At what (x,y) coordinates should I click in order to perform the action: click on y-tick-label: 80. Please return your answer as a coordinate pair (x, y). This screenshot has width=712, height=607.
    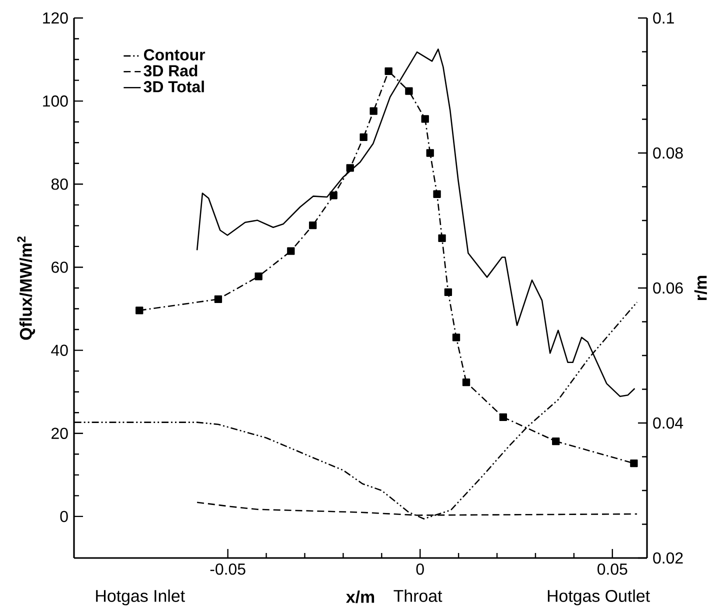
    Looking at the image, I should click on (59, 184).